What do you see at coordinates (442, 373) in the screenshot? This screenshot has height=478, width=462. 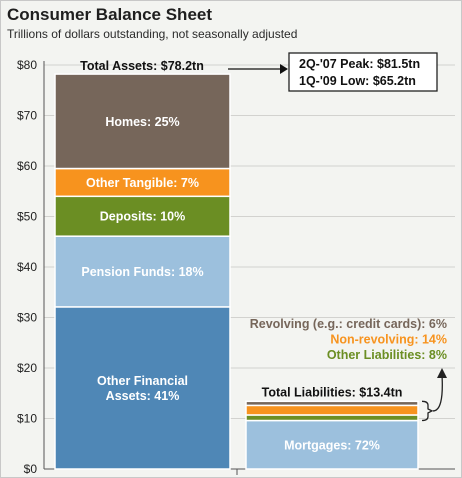 I see `legend-arrowhead` at bounding box center [442, 373].